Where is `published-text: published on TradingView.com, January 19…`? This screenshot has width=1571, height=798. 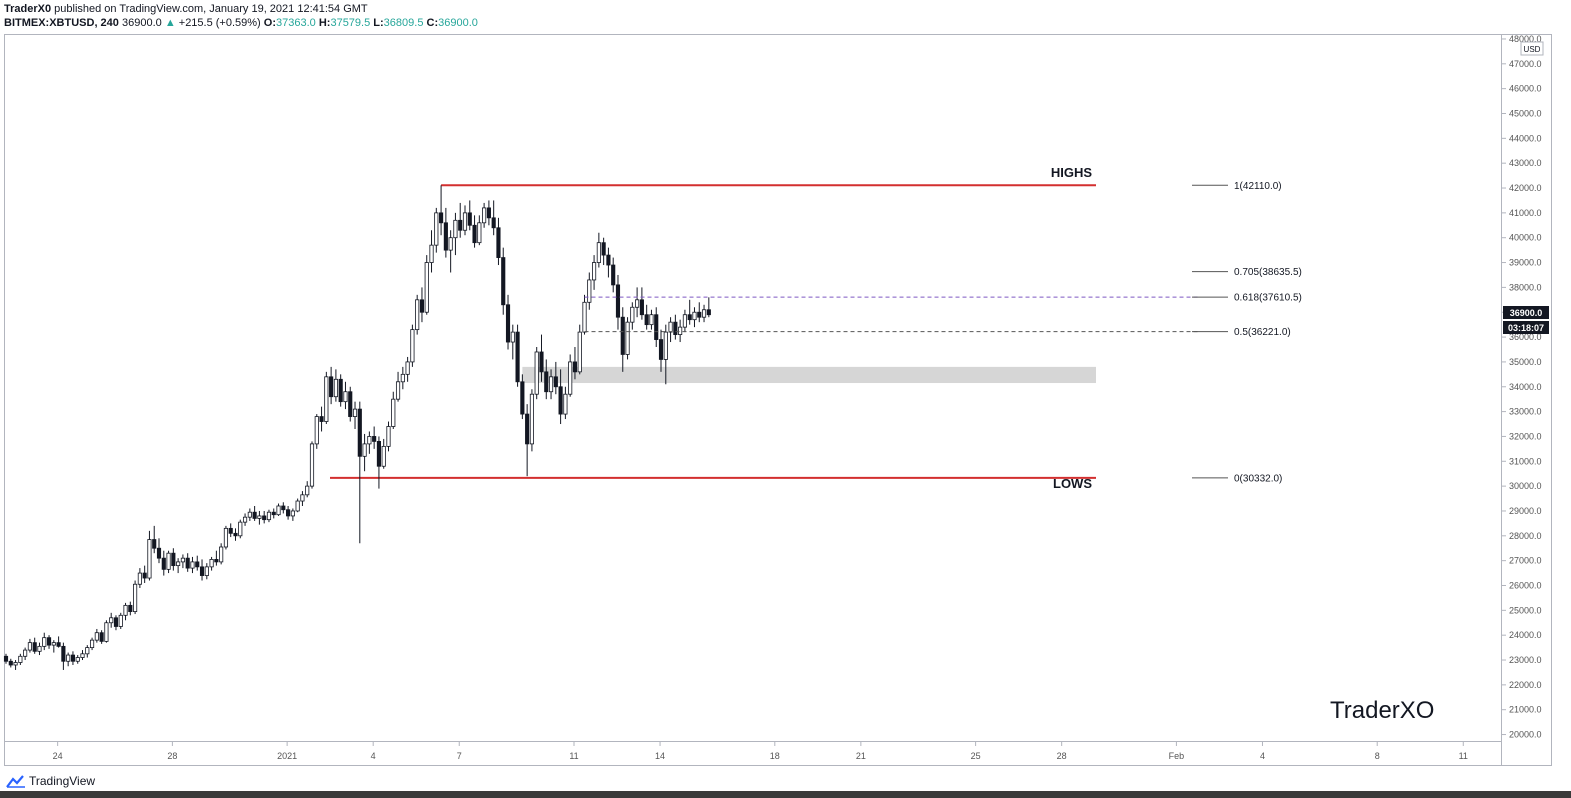
published-text: published on TradingView.com, January 19… is located at coordinates (211, 9).